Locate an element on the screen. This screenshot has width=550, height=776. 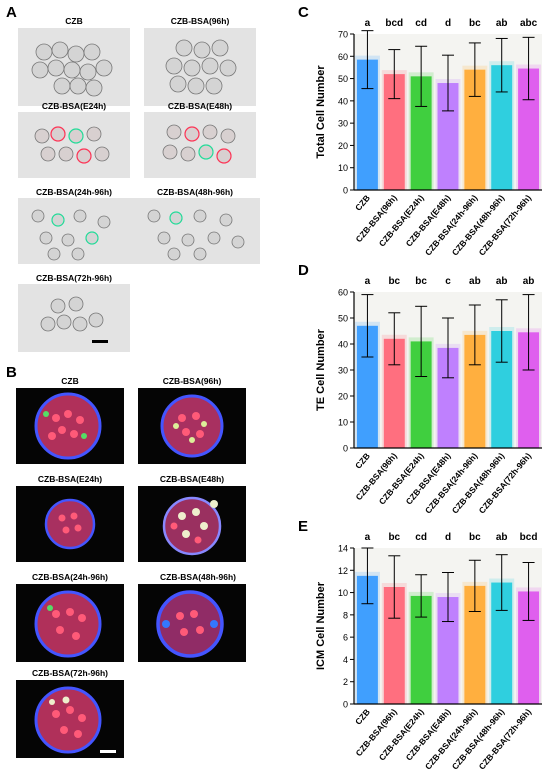
fluorescence-image-bsa-48-96h is located at coordinates (192, 623).